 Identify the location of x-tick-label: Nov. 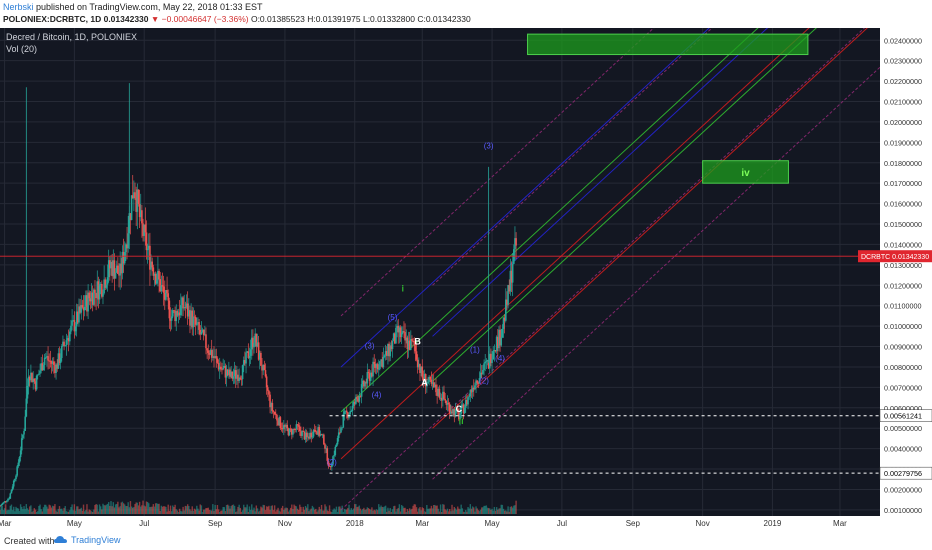
(703, 523).